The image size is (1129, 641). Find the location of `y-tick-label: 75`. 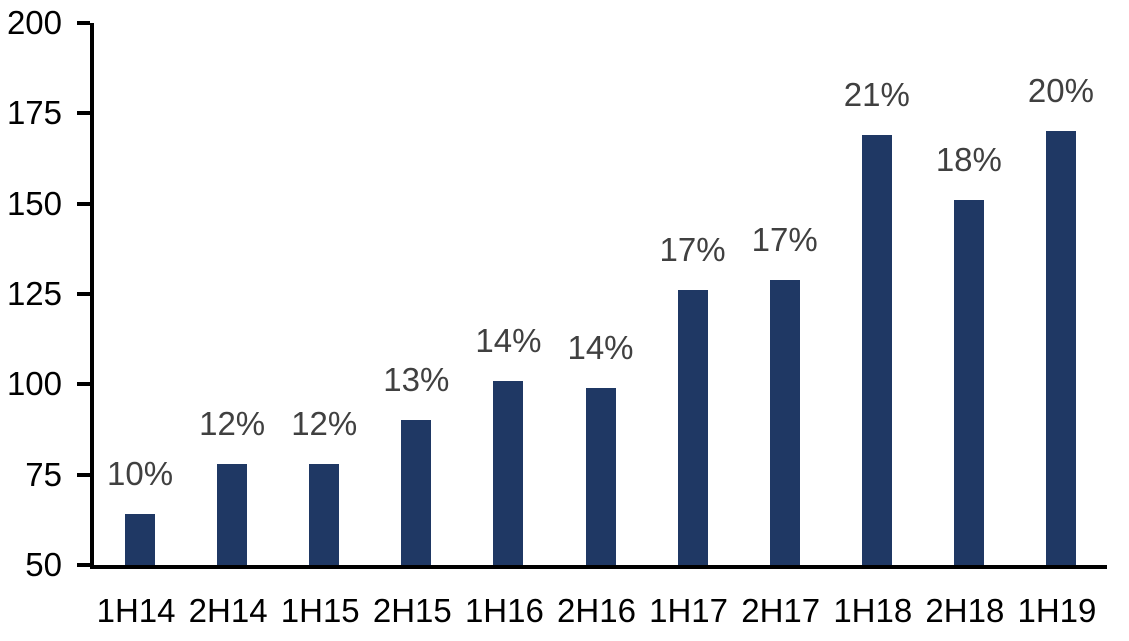

y-tick-label: 75 is located at coordinates (43, 474).